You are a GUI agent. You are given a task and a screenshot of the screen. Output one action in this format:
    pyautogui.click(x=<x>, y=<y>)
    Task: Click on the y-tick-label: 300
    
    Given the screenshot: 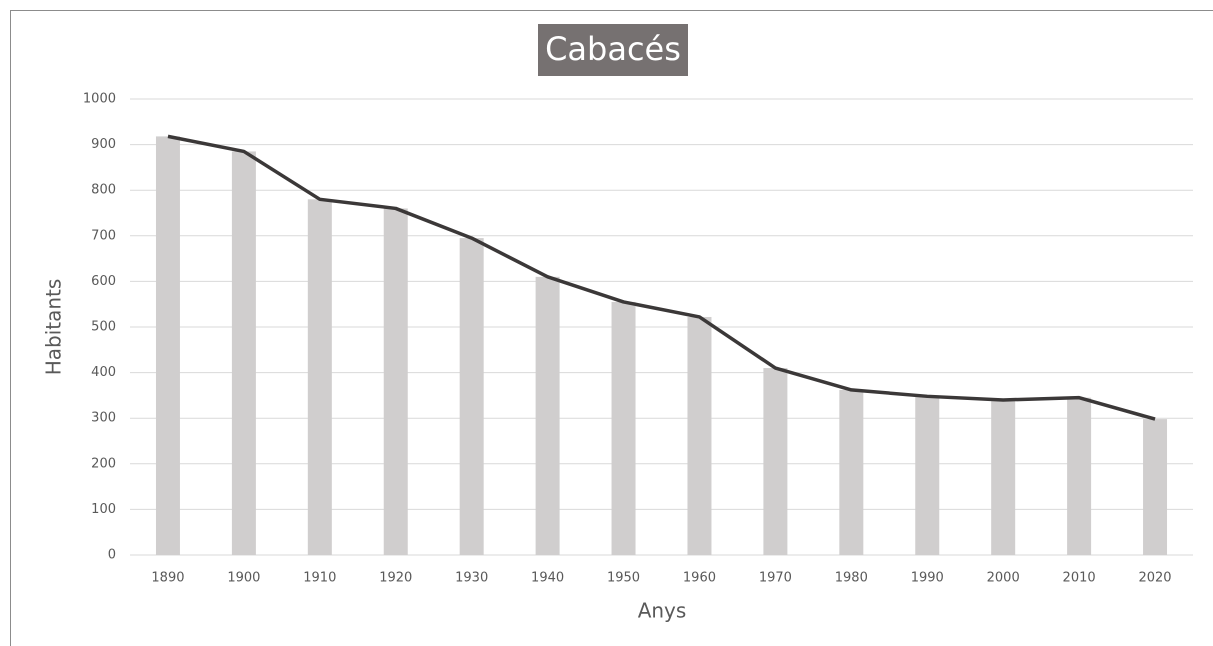 What is the action you would take?
    pyautogui.click(x=103, y=418)
    